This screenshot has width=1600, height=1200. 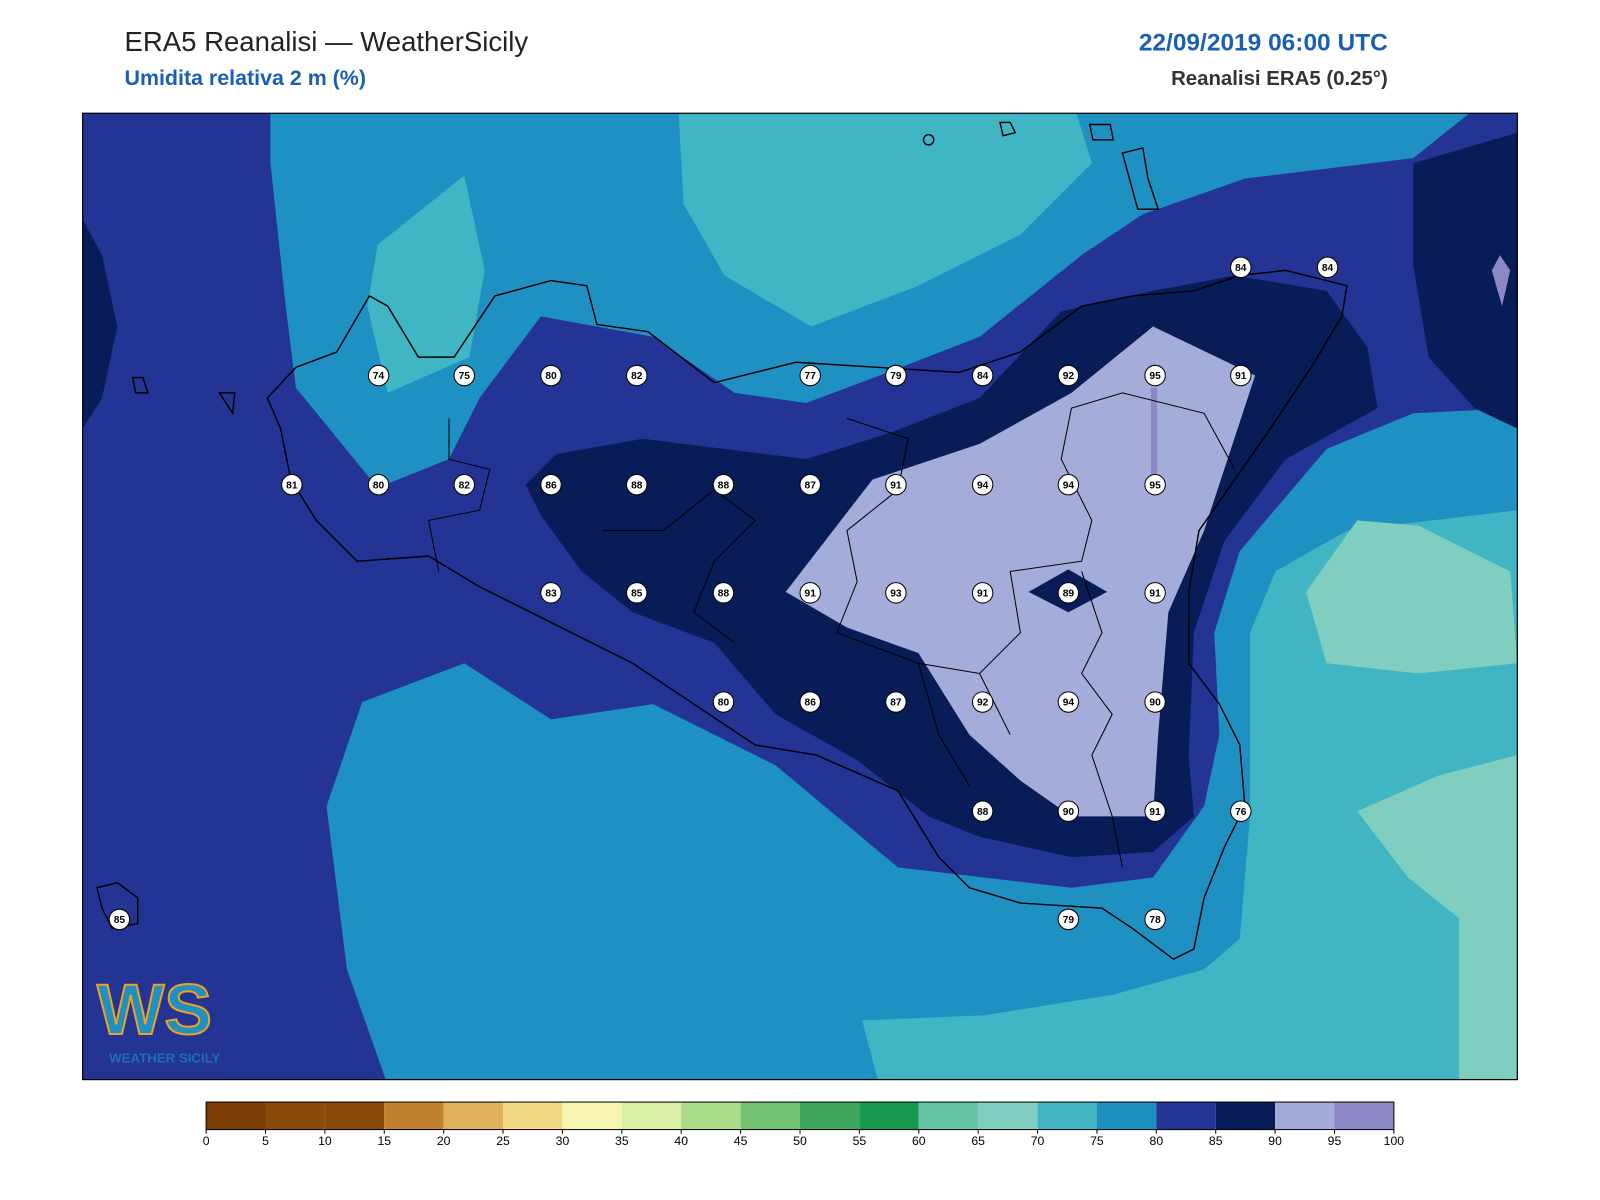 I want to click on station-value: 87, so click(x=811, y=485).